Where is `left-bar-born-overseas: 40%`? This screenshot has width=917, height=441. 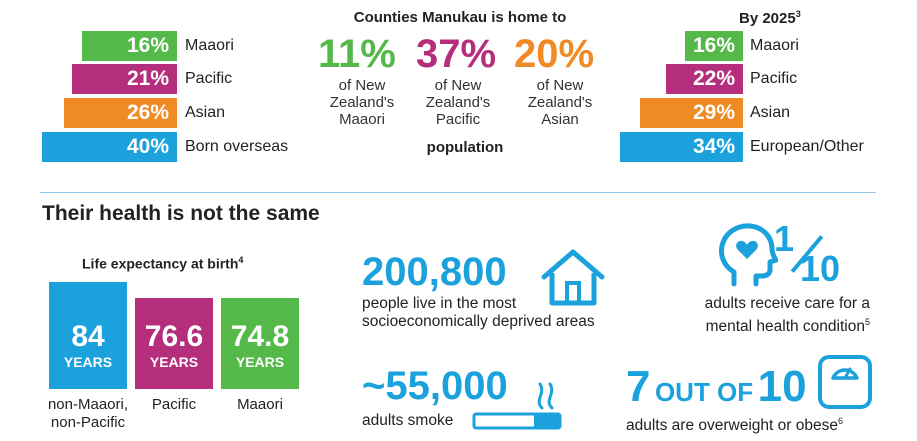
left-bar-born-overseas: 40% is located at coordinates (109, 147).